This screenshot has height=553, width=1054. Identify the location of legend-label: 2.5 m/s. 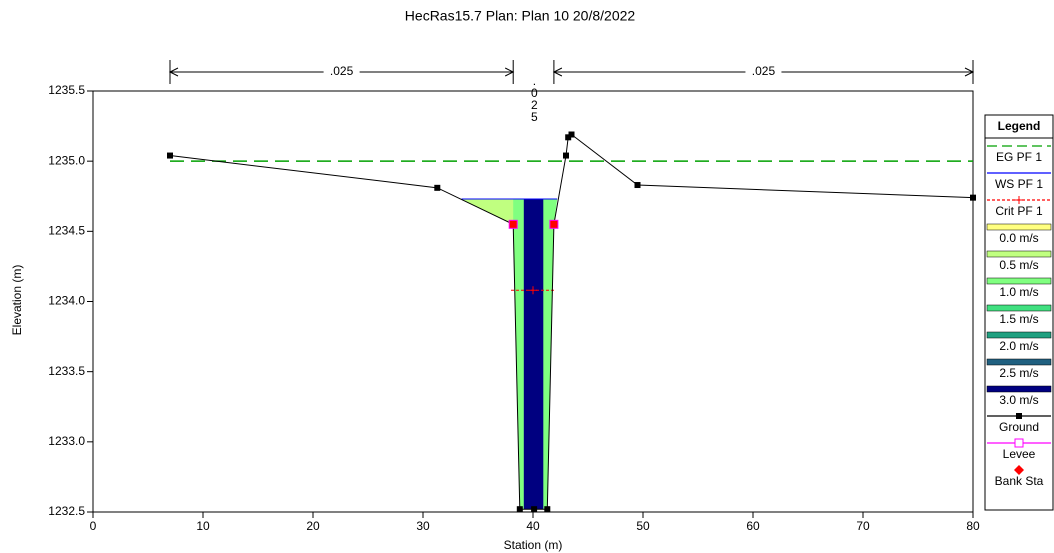
(1018, 373).